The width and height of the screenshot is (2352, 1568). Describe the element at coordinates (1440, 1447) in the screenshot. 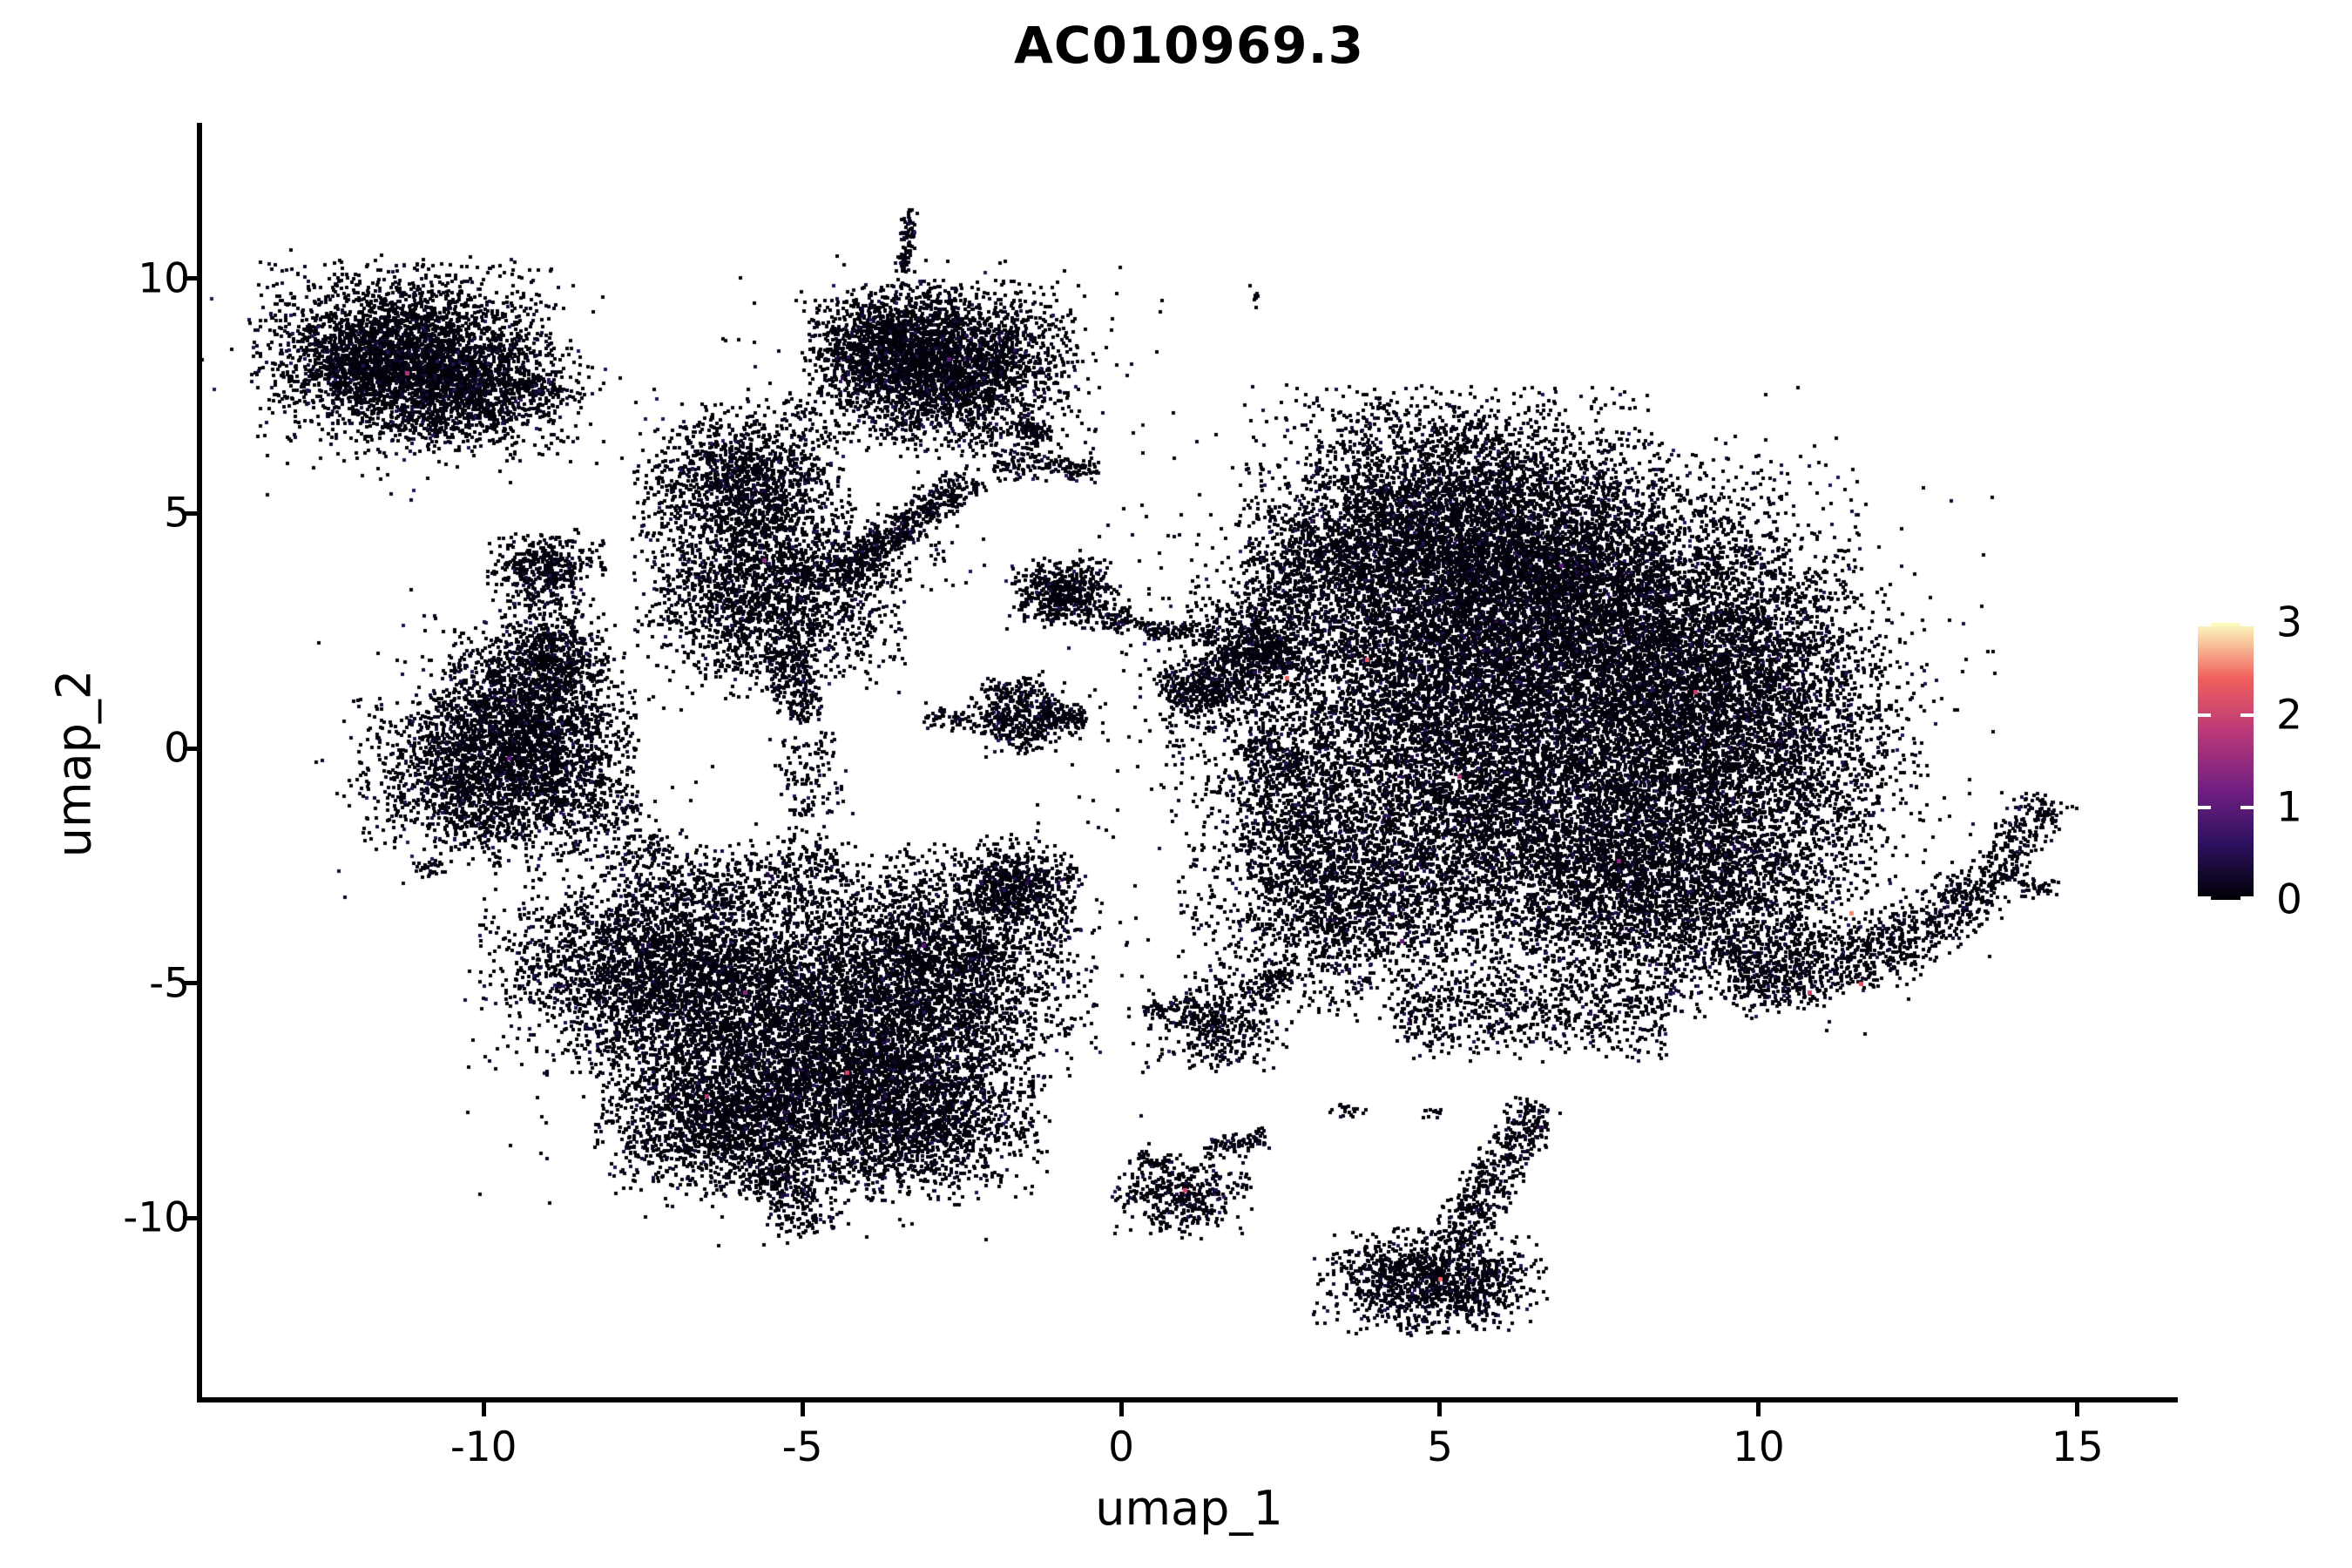

I see `x-tick-label: 5` at that location.